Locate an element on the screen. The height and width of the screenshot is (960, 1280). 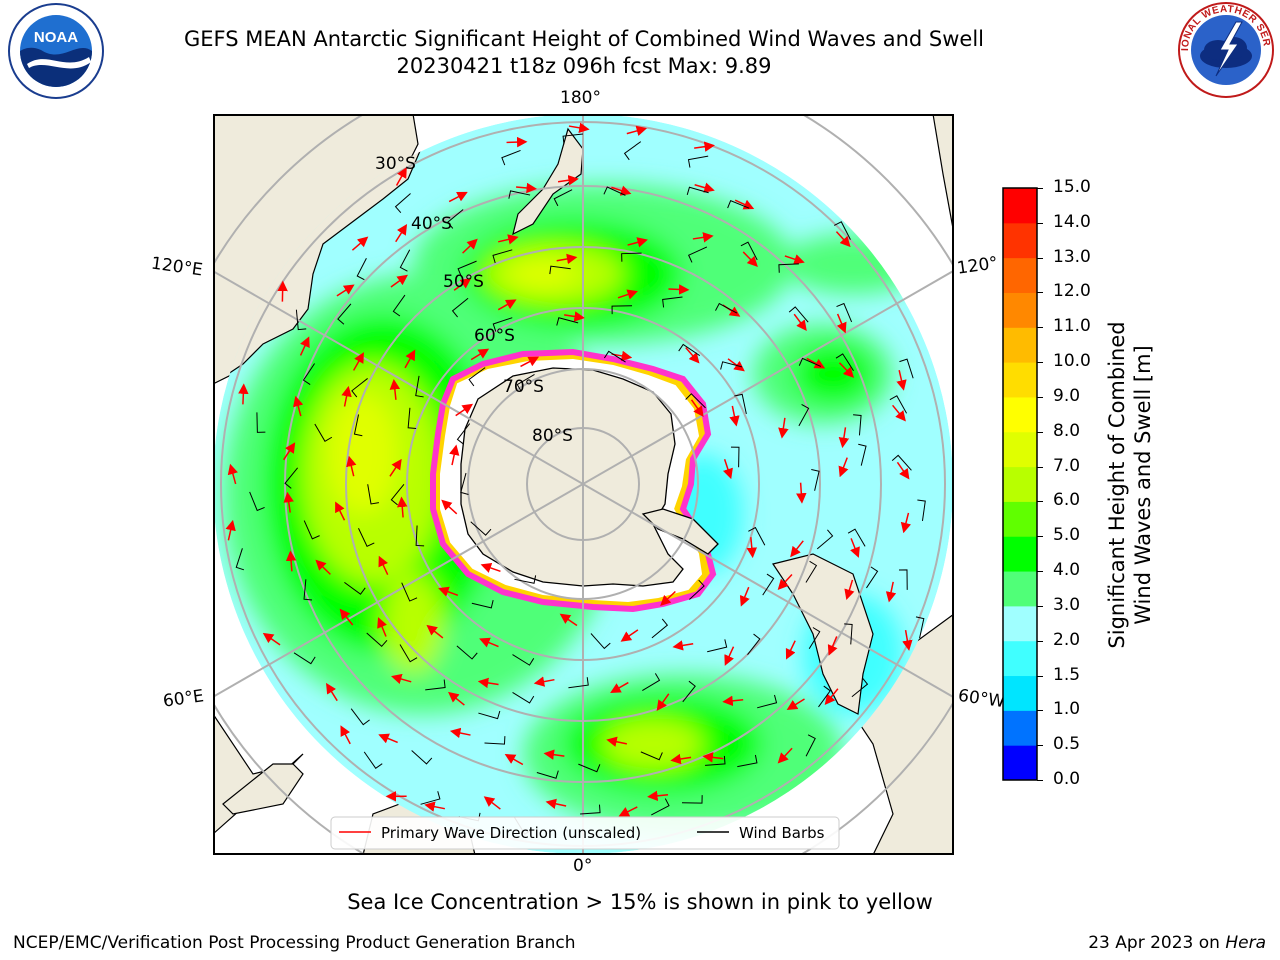
lat-label-50s: 50°S is located at coordinates (463, 282).